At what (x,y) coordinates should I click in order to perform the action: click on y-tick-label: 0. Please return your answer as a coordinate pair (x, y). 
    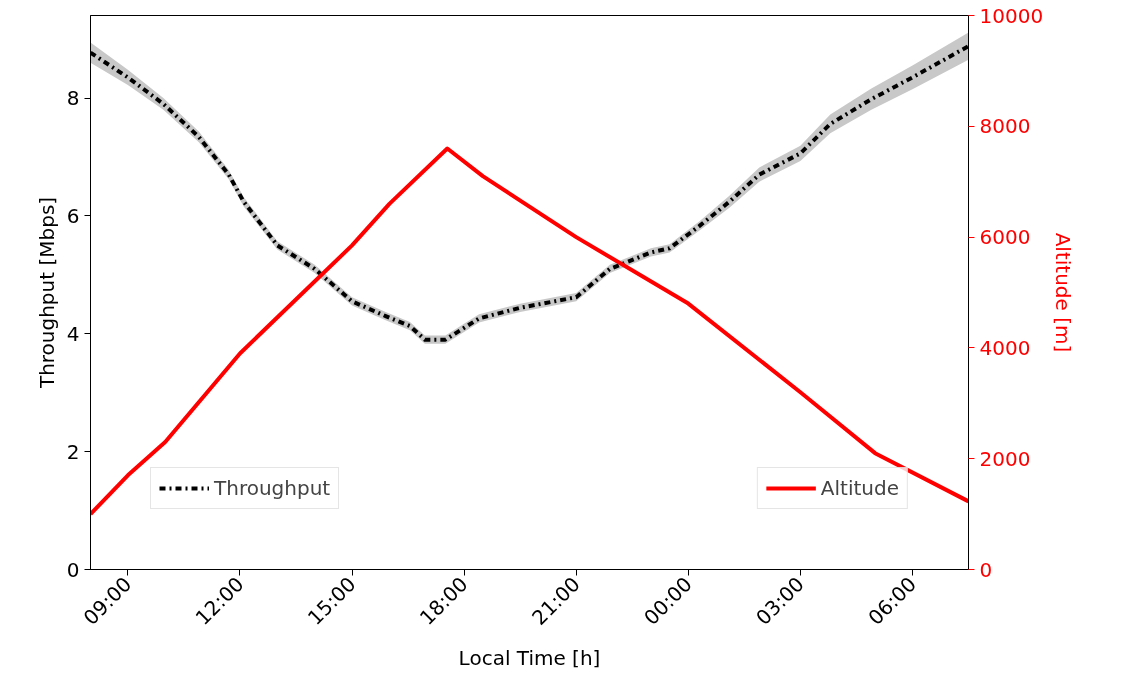
    Looking at the image, I should click on (73, 569).